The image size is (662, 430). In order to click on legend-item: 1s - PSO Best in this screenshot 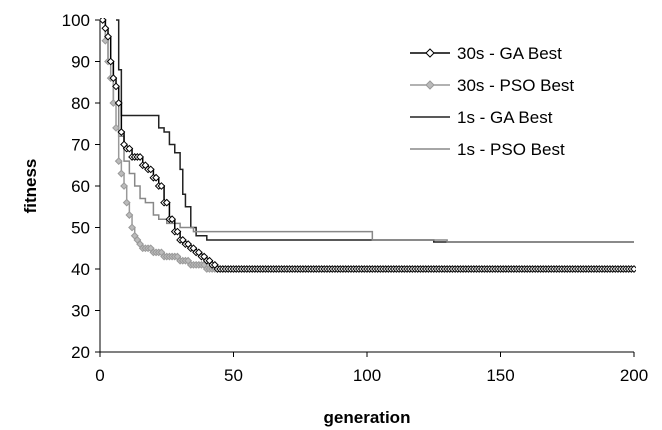, I will do `click(487, 149)`.